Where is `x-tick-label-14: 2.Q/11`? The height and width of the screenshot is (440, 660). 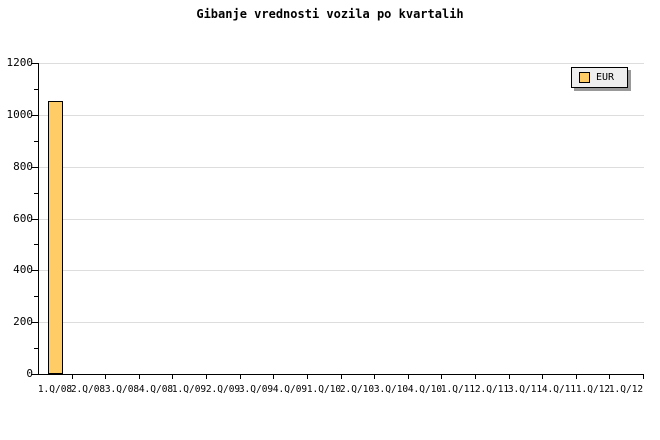
x-tick-label-14: 2.Q/11 is located at coordinates (492, 389).